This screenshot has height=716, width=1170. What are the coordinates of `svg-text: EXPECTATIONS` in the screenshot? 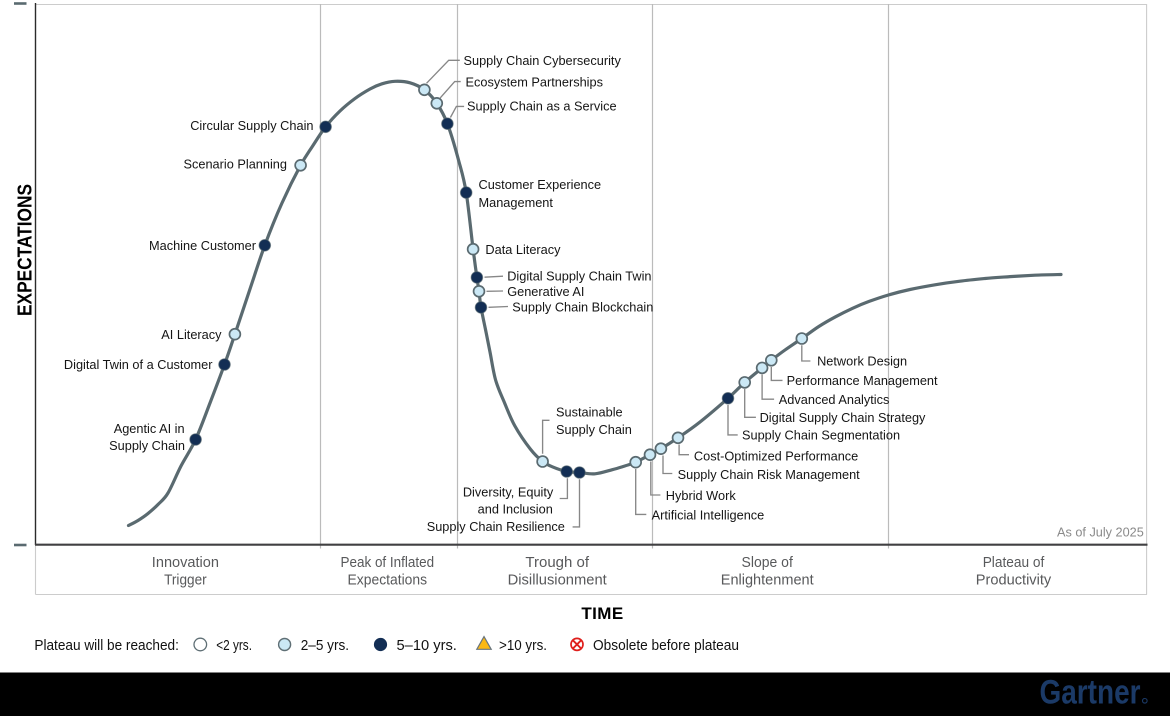 It's located at (25, 250).